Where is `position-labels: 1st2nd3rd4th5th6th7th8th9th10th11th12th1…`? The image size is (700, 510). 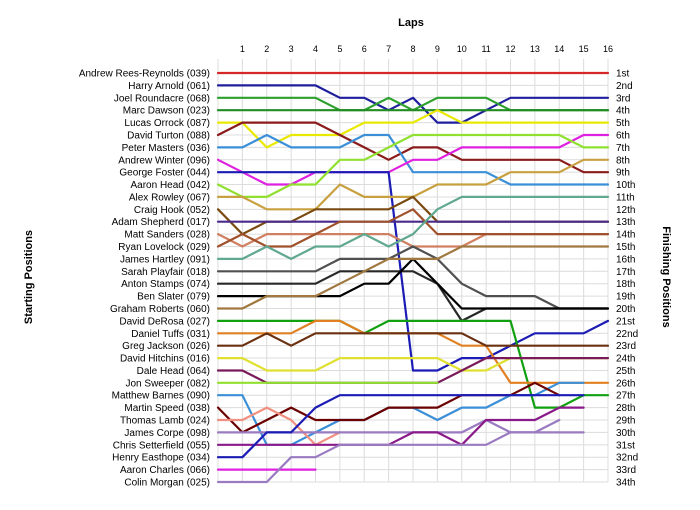
position-labels: 1st2nd3rd4th5th6th7th8th9th10th11th12th1… is located at coordinates (627, 279).